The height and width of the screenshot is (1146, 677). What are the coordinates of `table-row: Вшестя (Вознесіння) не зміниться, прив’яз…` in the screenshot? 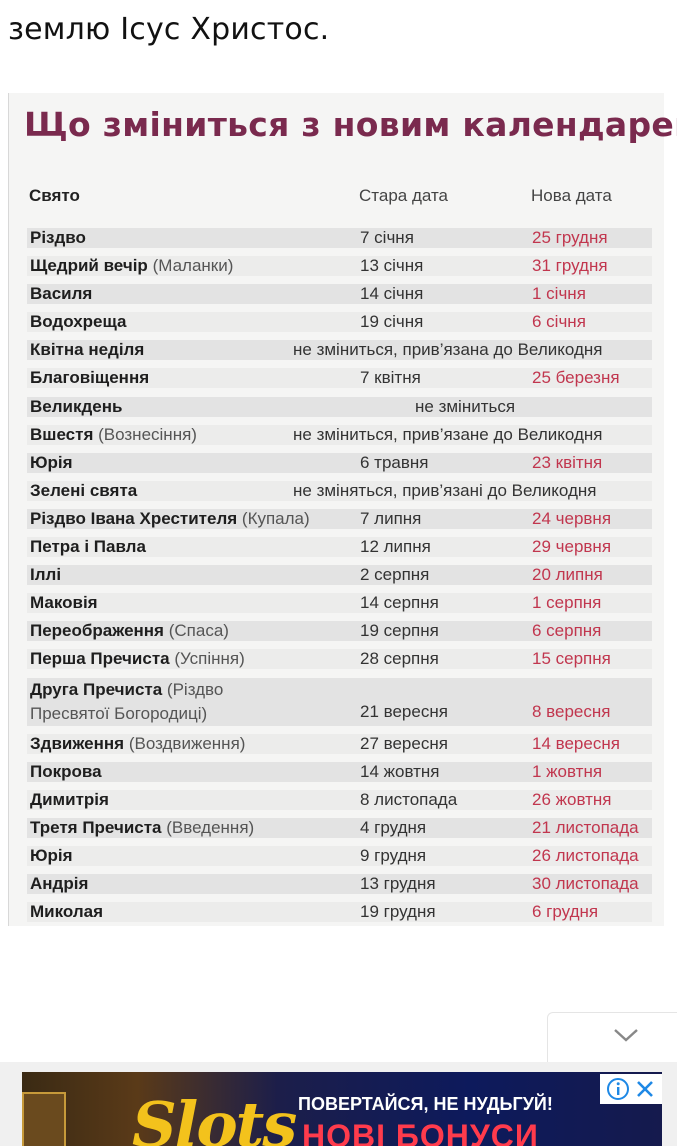 It's located at (339, 436).